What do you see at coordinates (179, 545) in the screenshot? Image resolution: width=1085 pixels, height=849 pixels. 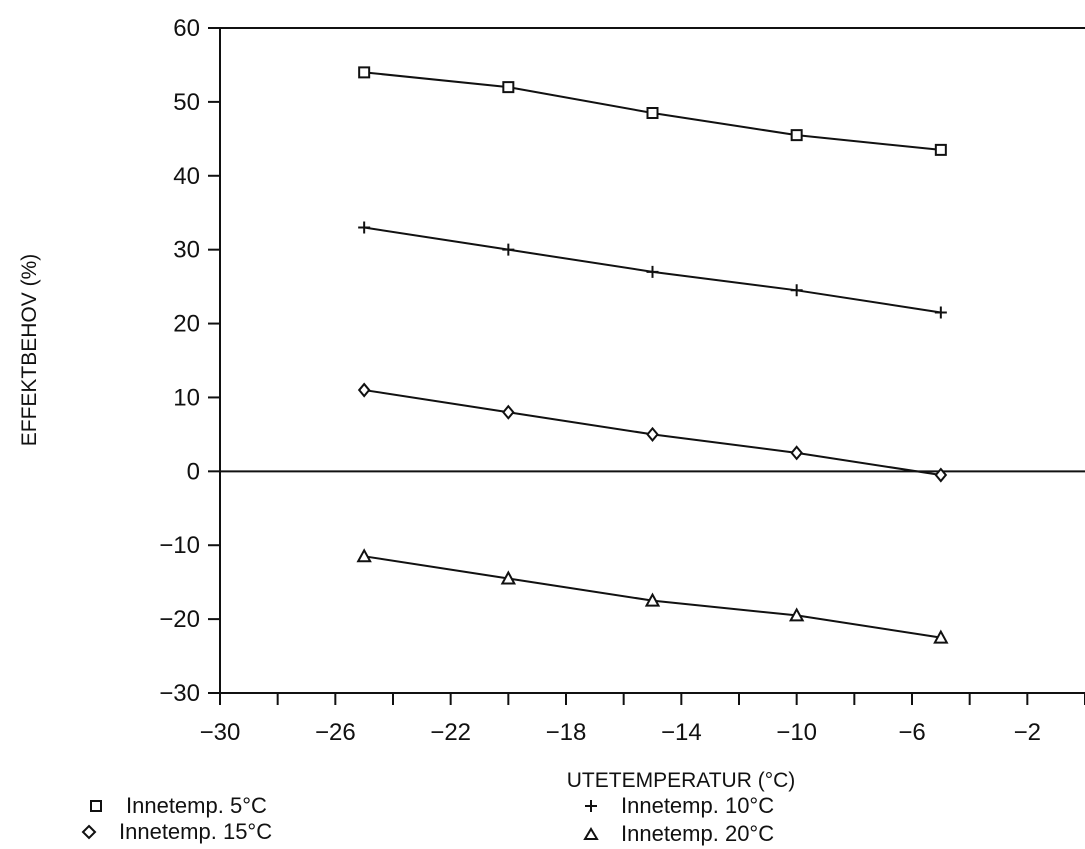 I see `y-tick-label: −10` at bounding box center [179, 545].